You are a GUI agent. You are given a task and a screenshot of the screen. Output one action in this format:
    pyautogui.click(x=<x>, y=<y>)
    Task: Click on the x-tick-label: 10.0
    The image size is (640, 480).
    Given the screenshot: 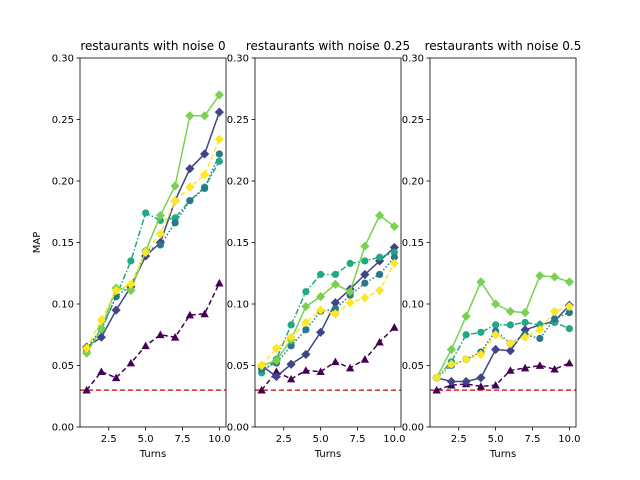 What is the action you would take?
    pyautogui.click(x=569, y=439)
    